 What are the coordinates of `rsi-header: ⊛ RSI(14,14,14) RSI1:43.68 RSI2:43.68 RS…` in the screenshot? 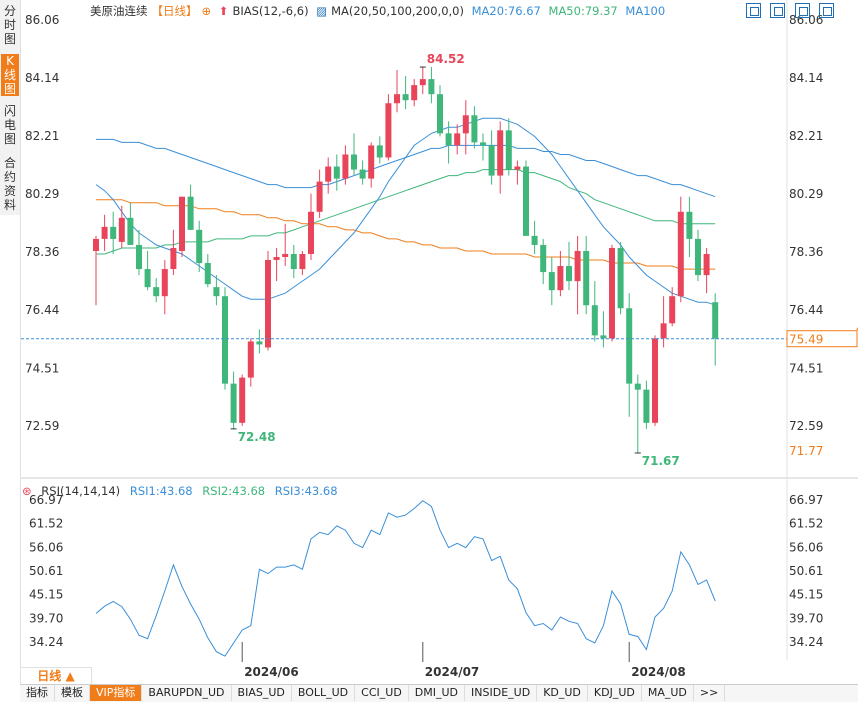 It's located at (183, 491).